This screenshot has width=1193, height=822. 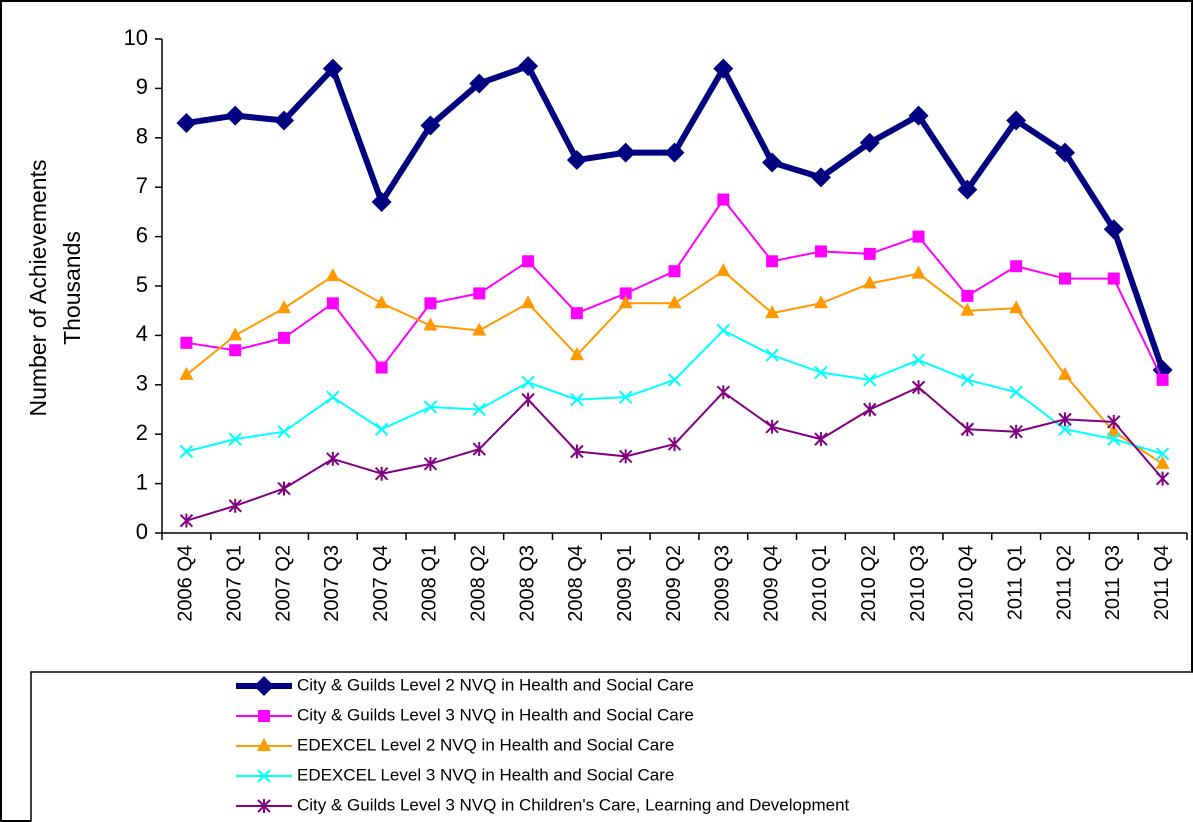 What do you see at coordinates (625, 583) in the screenshot?
I see `x-tick-label: 2009 Q1` at bounding box center [625, 583].